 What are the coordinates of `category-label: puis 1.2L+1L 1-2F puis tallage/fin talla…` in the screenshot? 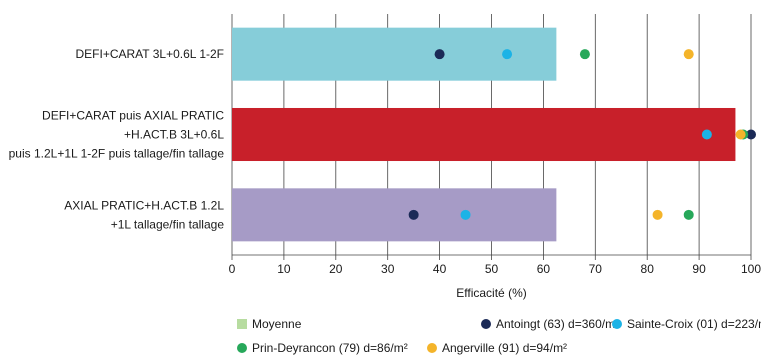 It's located at (117, 154).